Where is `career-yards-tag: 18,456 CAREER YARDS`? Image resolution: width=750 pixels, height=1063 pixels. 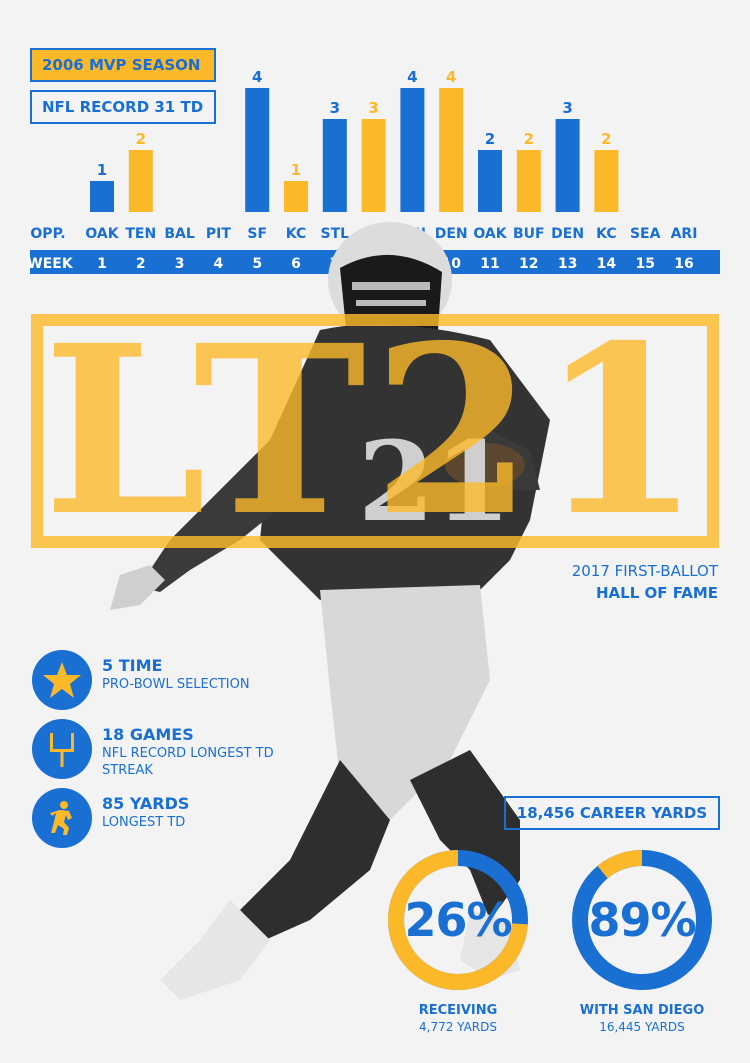
career-yards-tag: 18,456 CAREER YARDS is located at coordinates (612, 813).